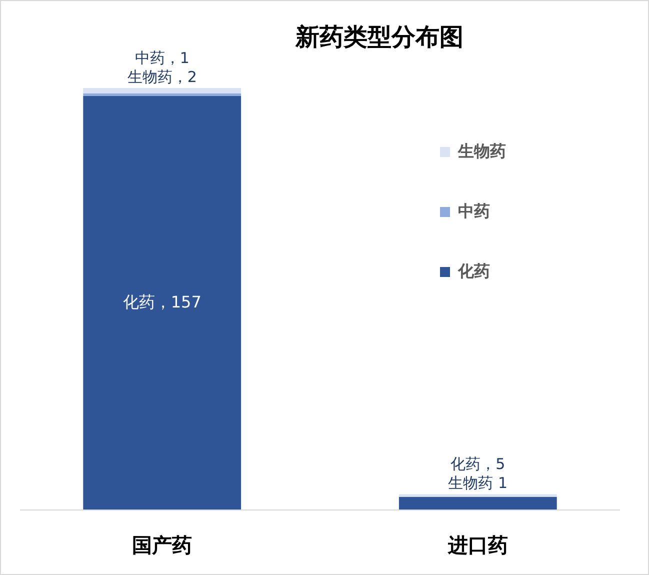 The height and width of the screenshot is (575, 649). Describe the element at coordinates (474, 210) in the screenshot. I see `legend-label: 中药` at that location.